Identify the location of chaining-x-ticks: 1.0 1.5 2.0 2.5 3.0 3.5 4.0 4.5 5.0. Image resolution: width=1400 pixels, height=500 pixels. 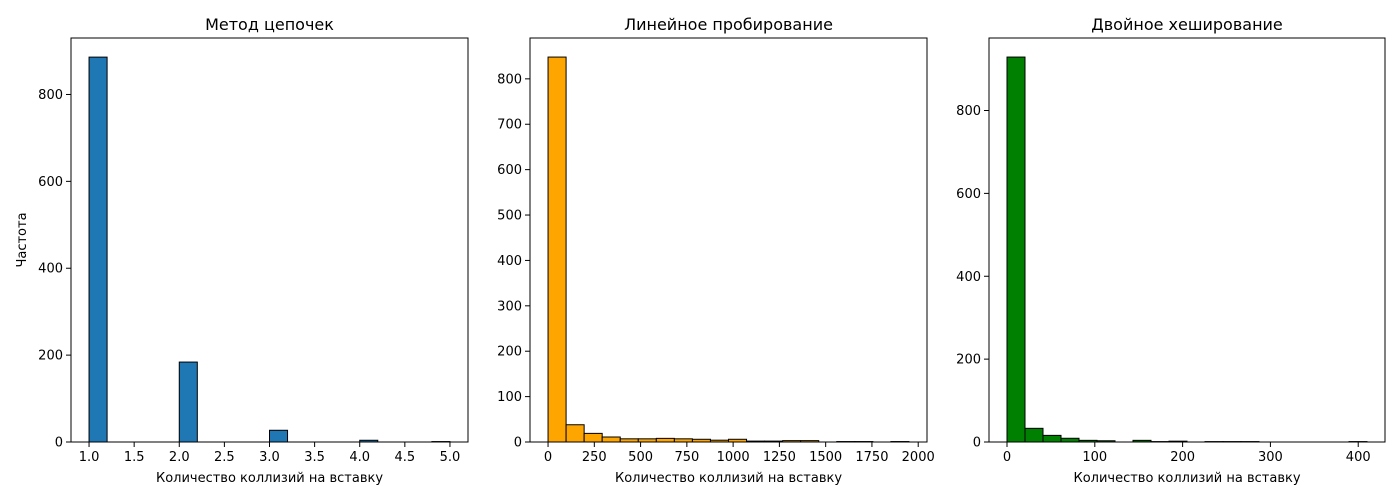
(270, 453).